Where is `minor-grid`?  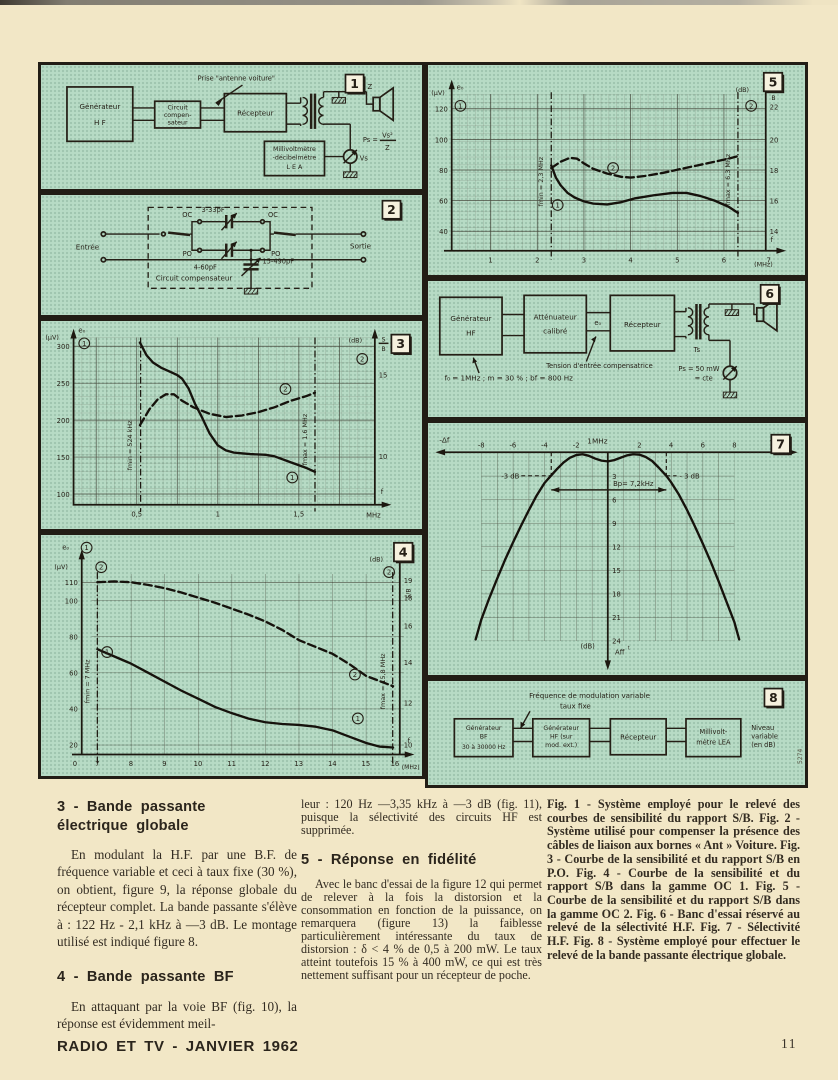
minor-grid is located at coordinates (608, 172).